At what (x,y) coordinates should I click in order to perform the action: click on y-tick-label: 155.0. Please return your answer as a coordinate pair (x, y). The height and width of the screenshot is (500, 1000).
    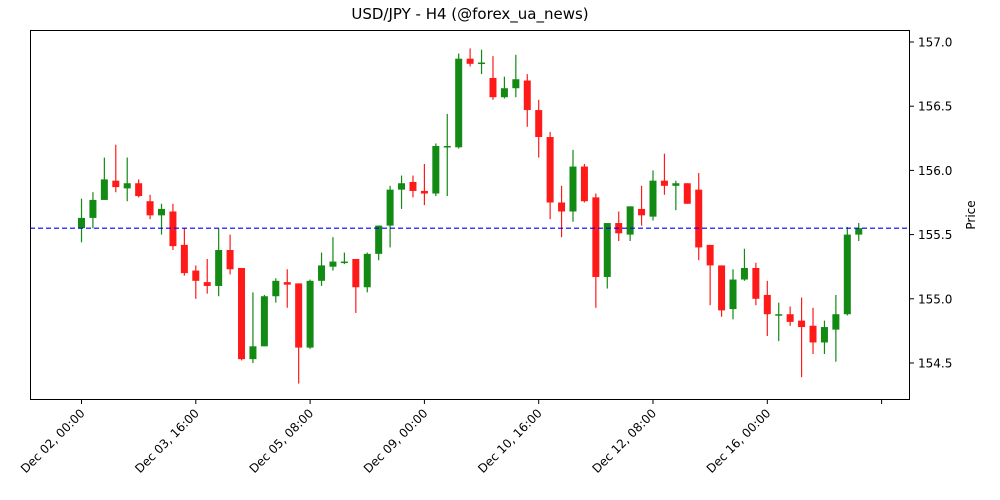
    Looking at the image, I should click on (935, 299).